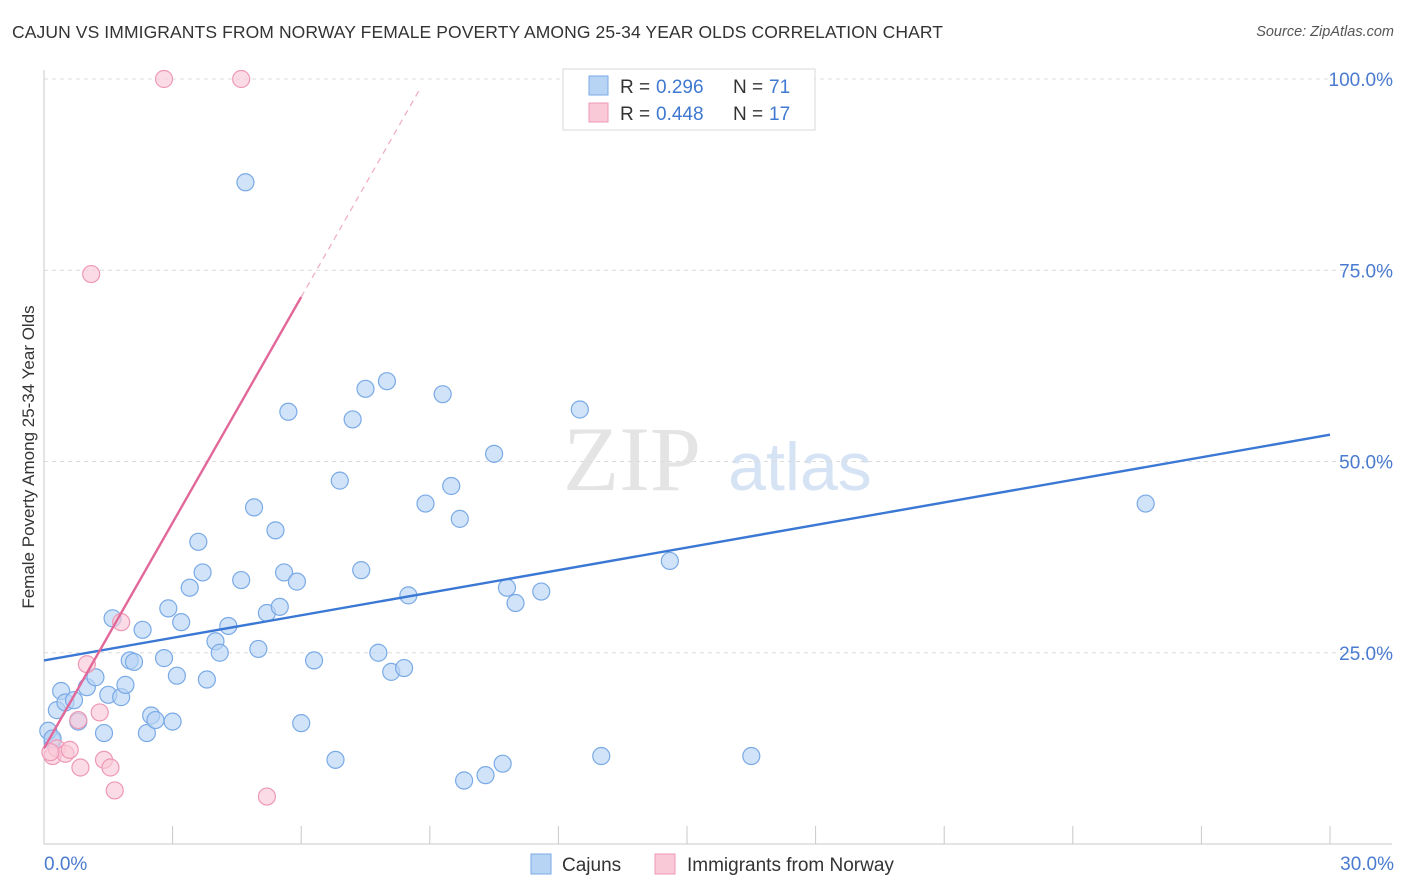  What do you see at coordinates (635, 87) in the screenshot?
I see `legend-r-label-cajuns: R =` at bounding box center [635, 87].